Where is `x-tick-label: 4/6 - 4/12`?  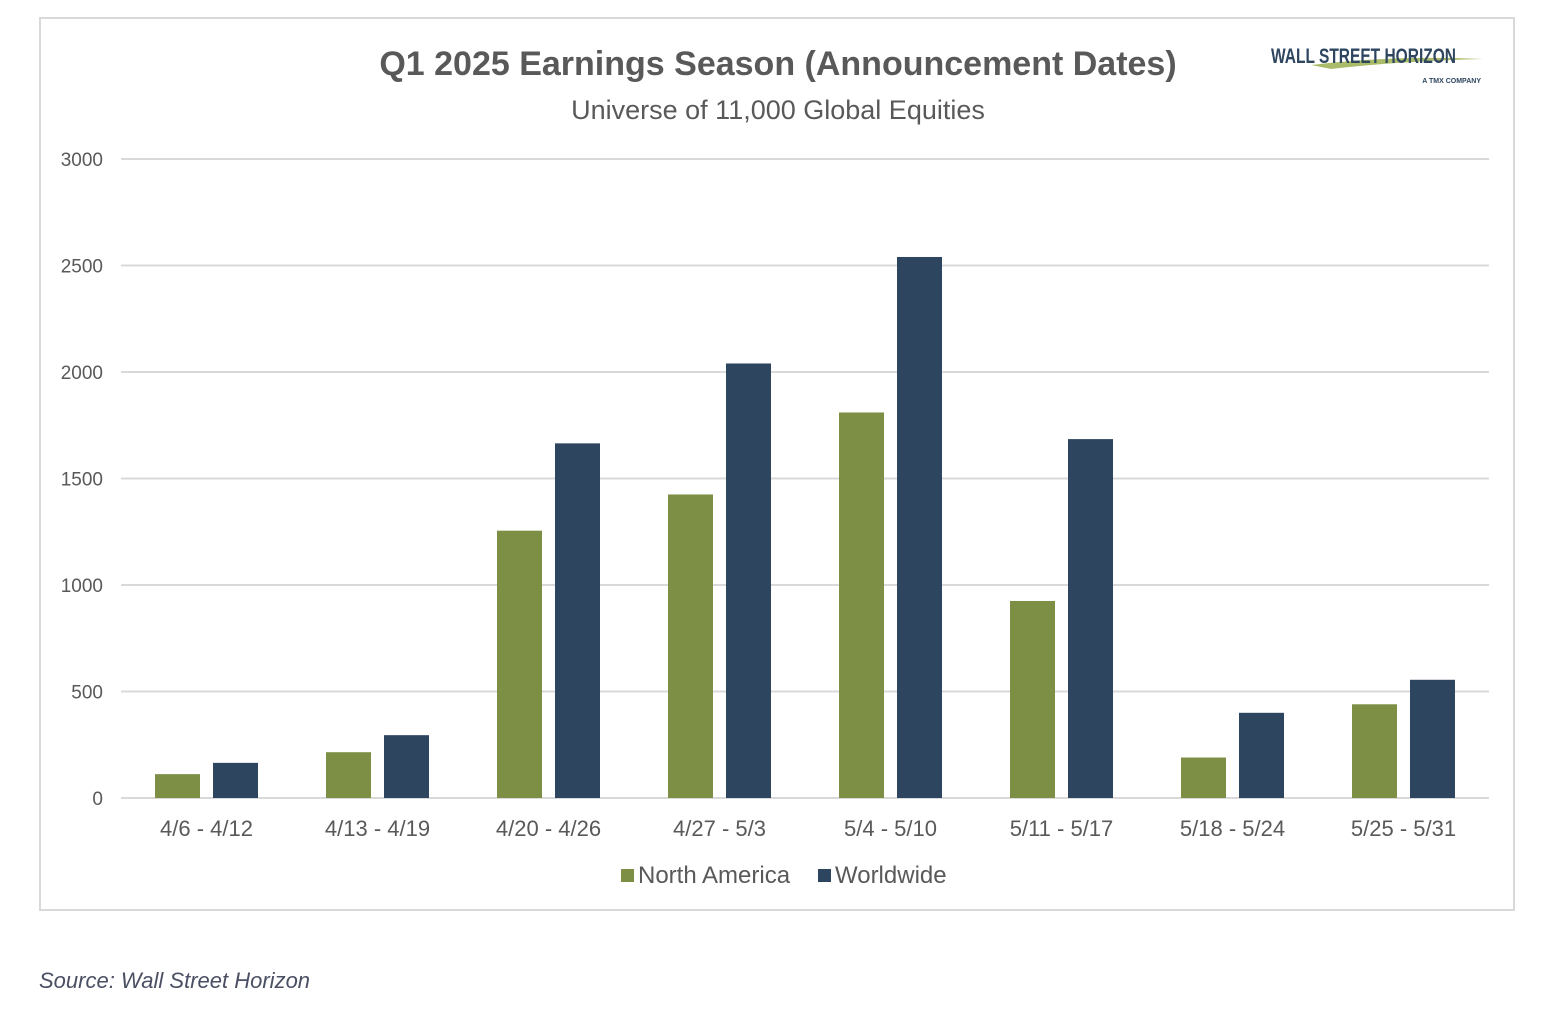 x-tick-label: 4/6 - 4/12 is located at coordinates (206, 828).